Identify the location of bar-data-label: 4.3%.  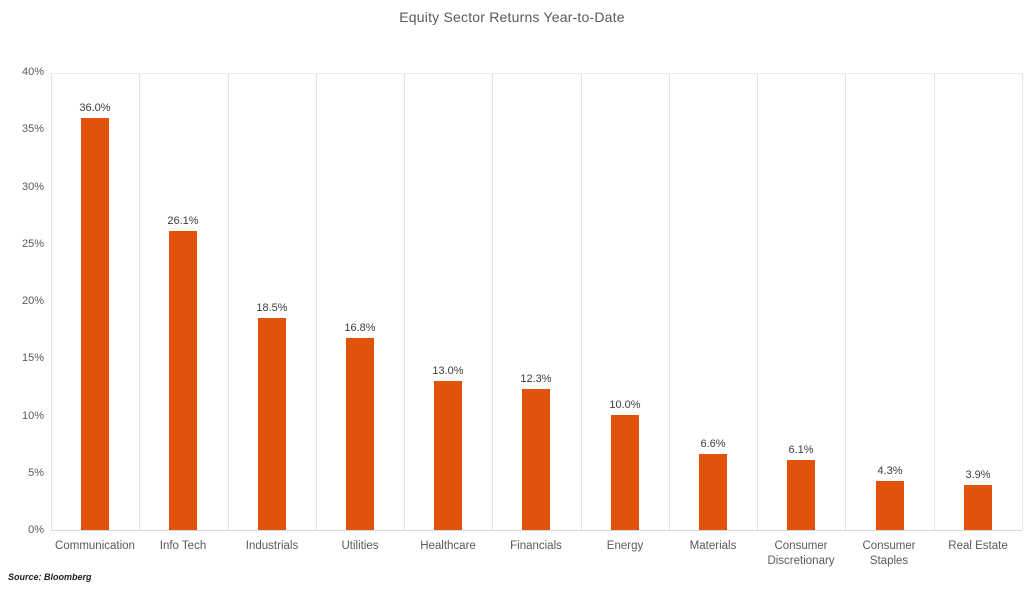
(890, 471).